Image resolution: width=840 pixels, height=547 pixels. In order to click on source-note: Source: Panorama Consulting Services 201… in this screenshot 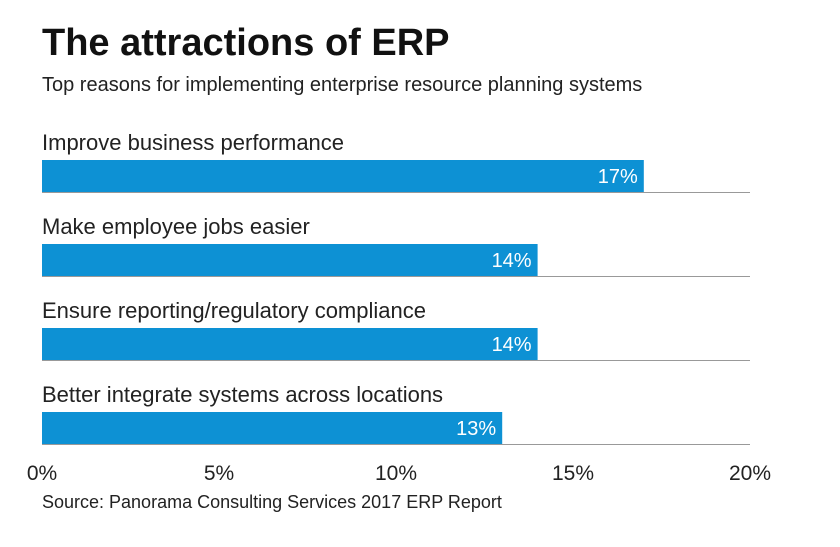, I will do `click(272, 502)`.